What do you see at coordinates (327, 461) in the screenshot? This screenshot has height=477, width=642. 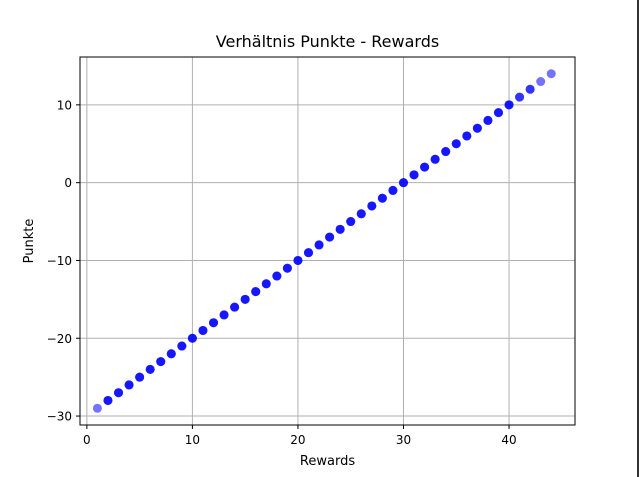 I see `x-axis-label: Rewards` at bounding box center [327, 461].